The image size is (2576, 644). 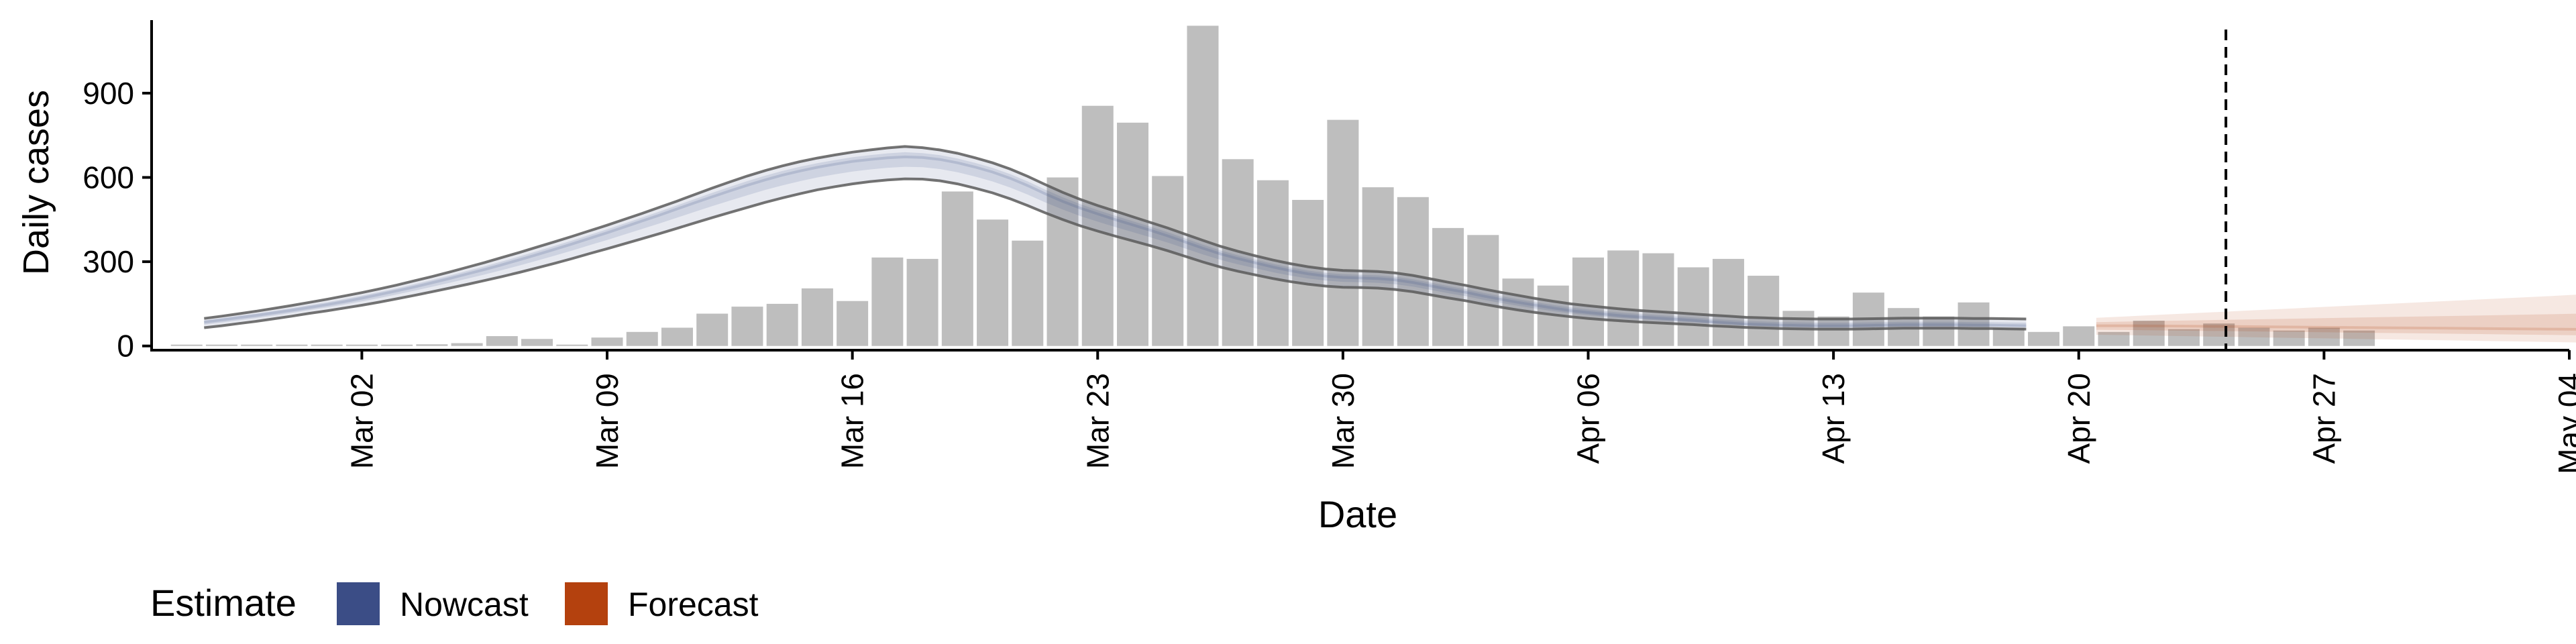 What do you see at coordinates (464, 604) in the screenshot?
I see `legend-label-nowcast: Nowcast` at bounding box center [464, 604].